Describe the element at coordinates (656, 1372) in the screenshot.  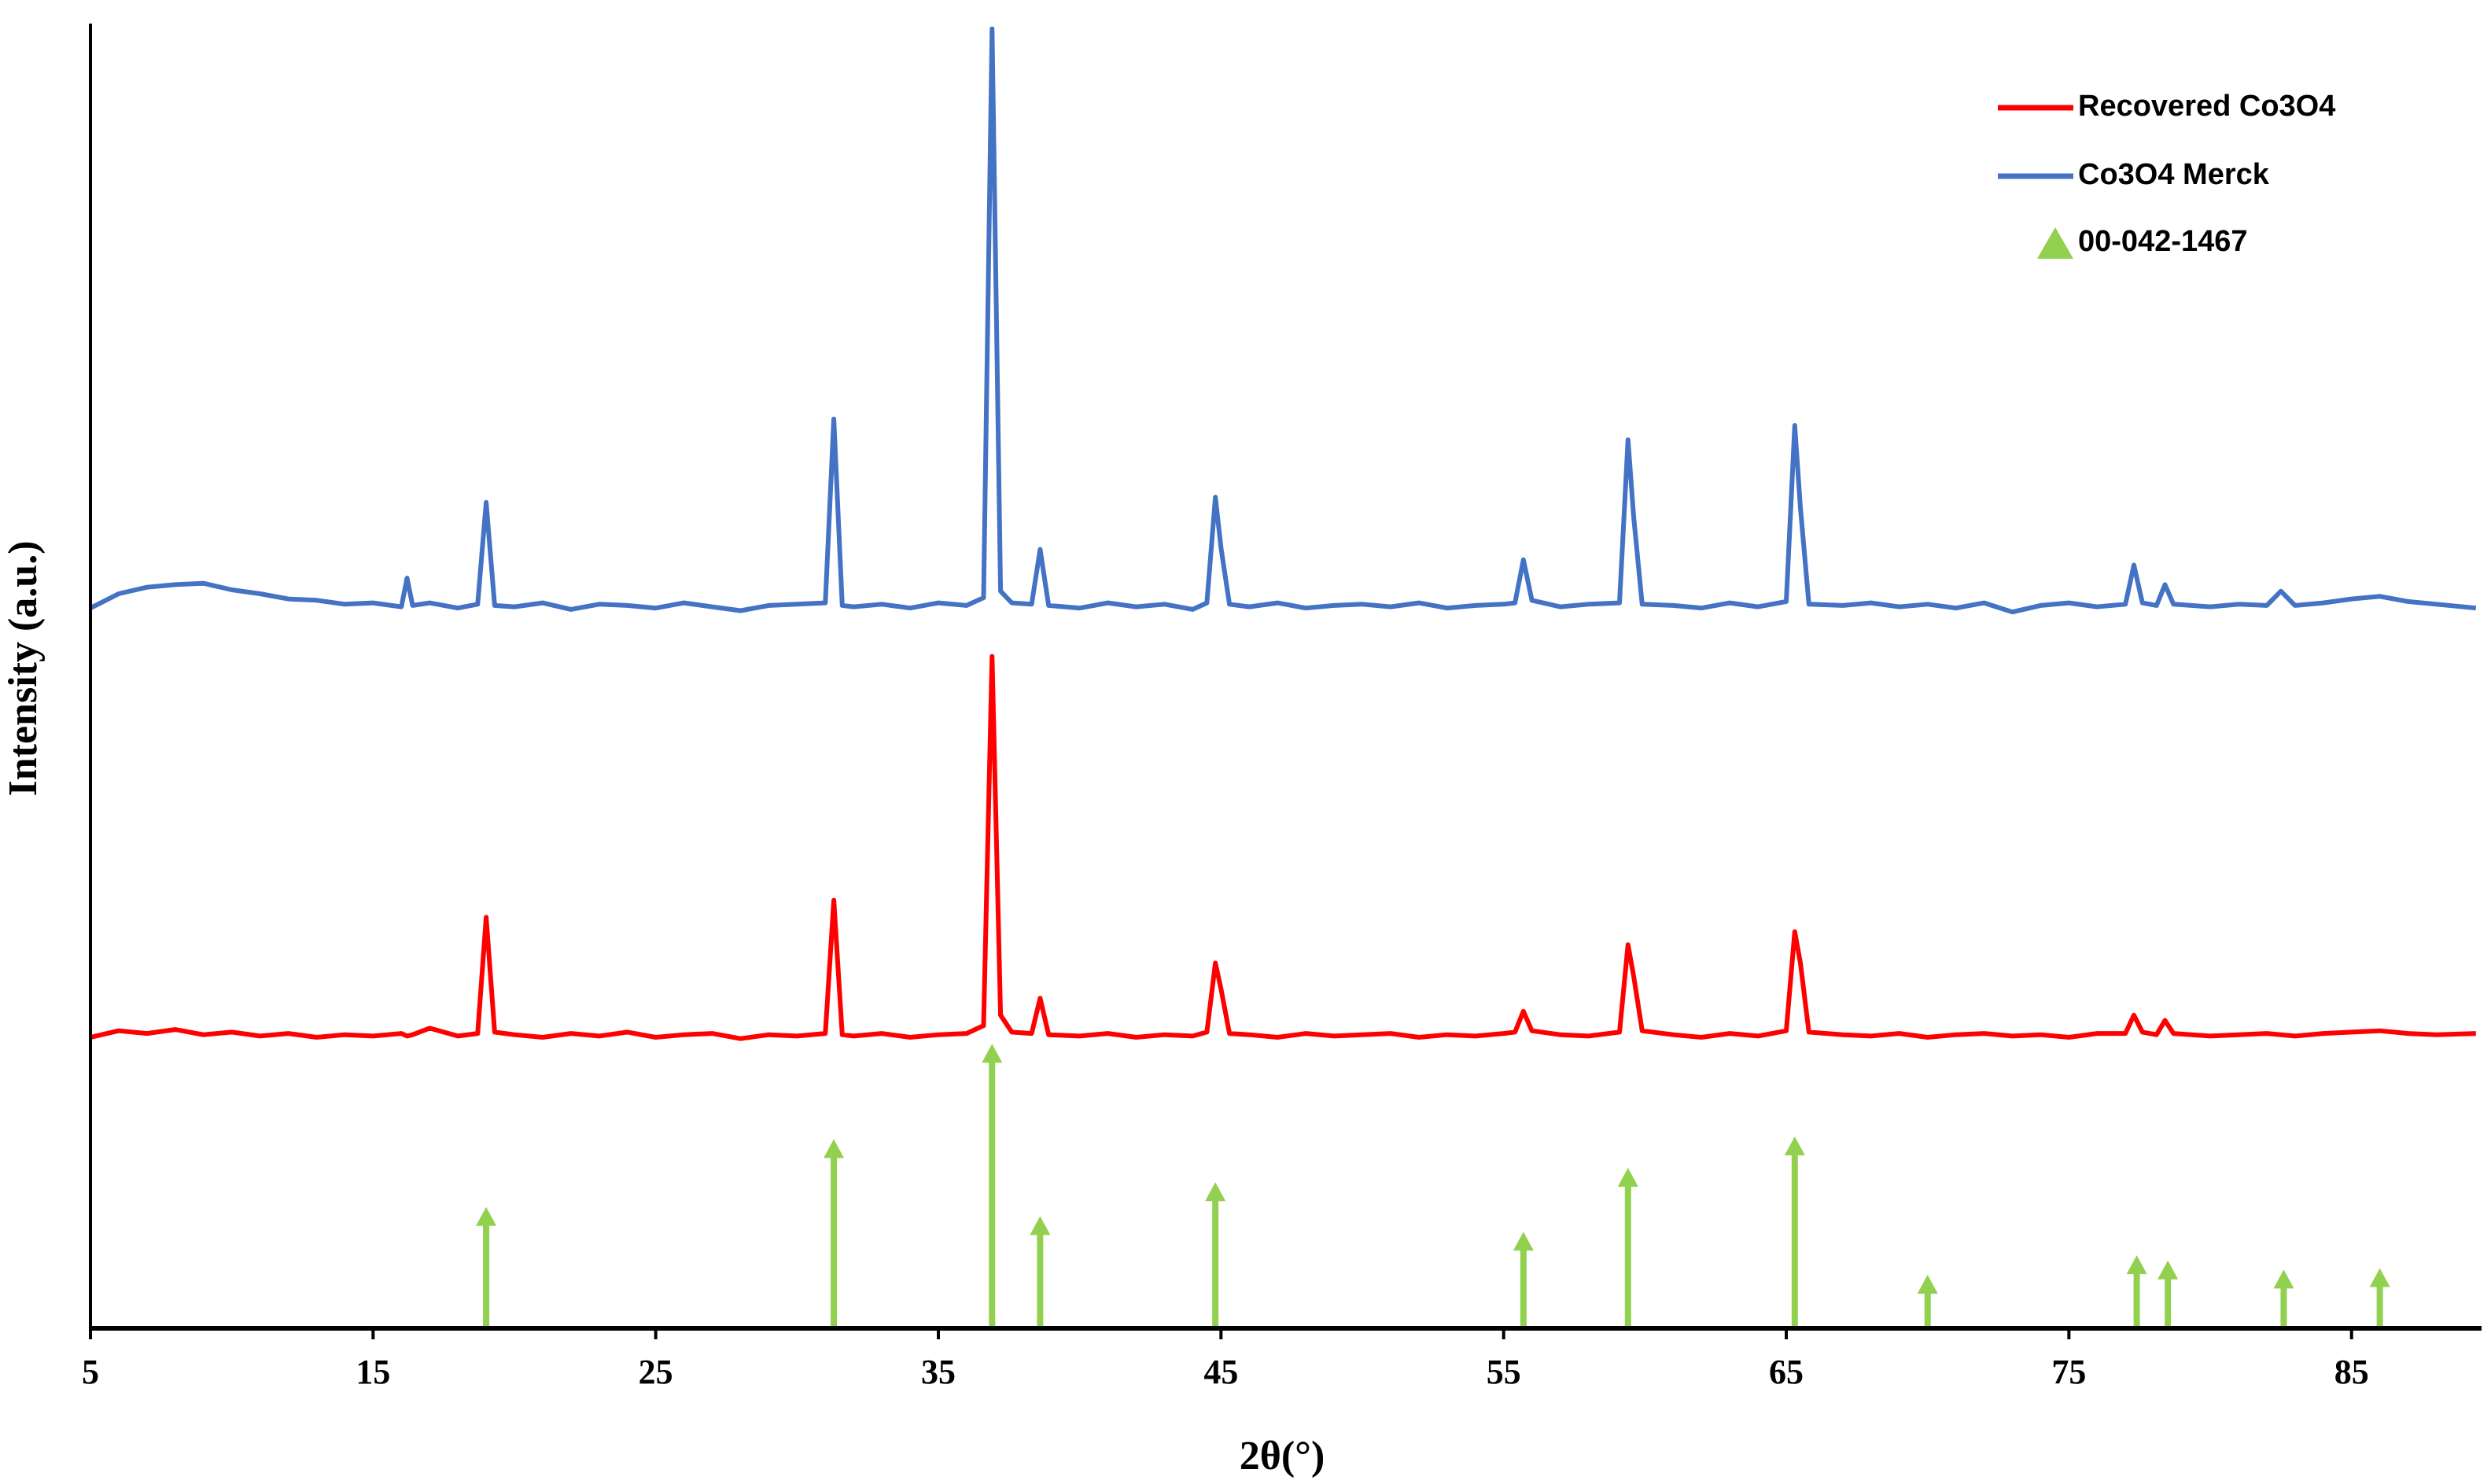
I see `x-tick-label: 25` at that location.